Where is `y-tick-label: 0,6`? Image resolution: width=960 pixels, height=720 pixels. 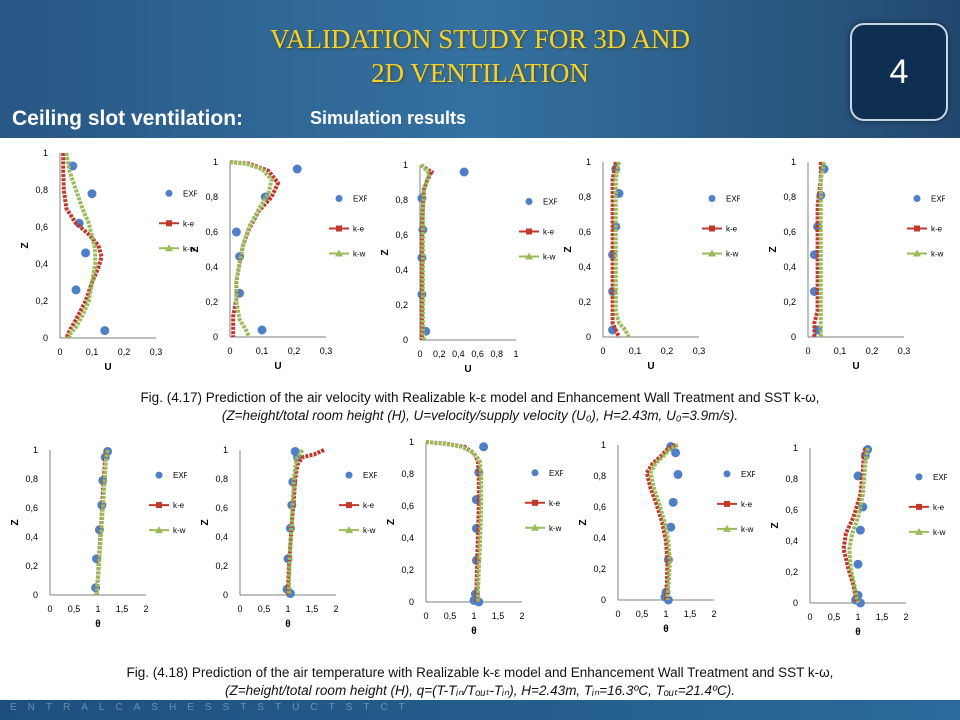
y-tick-label: 0,6 is located at coordinates (41, 227).